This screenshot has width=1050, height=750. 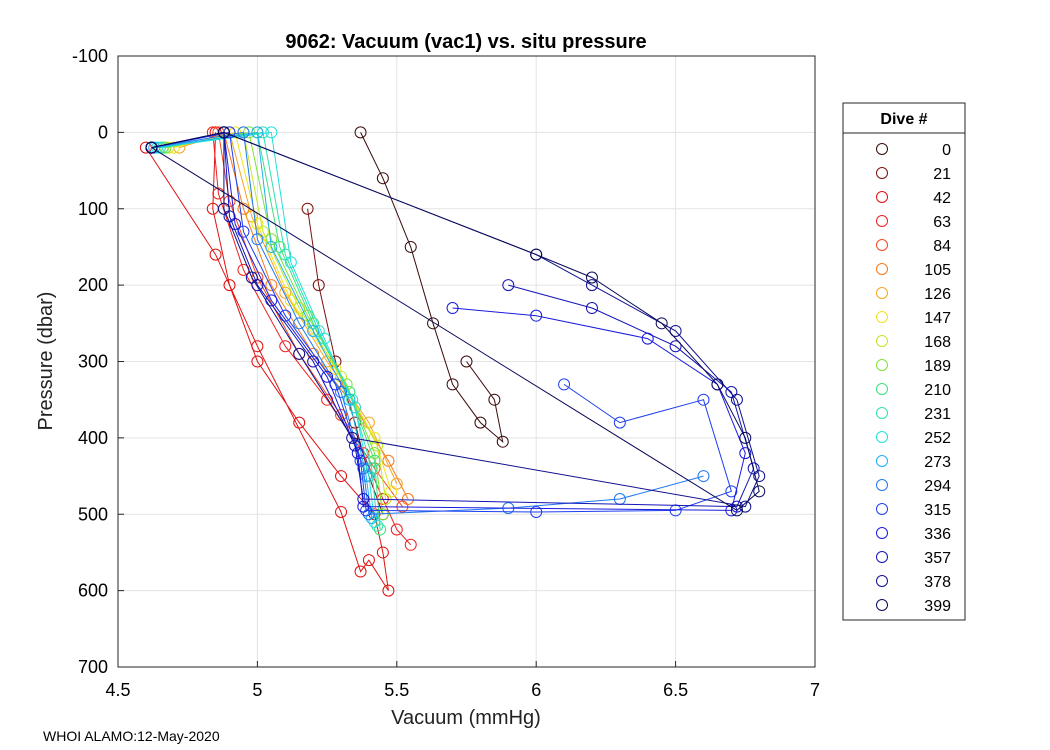 I want to click on legend-label: 210, so click(x=937, y=390).